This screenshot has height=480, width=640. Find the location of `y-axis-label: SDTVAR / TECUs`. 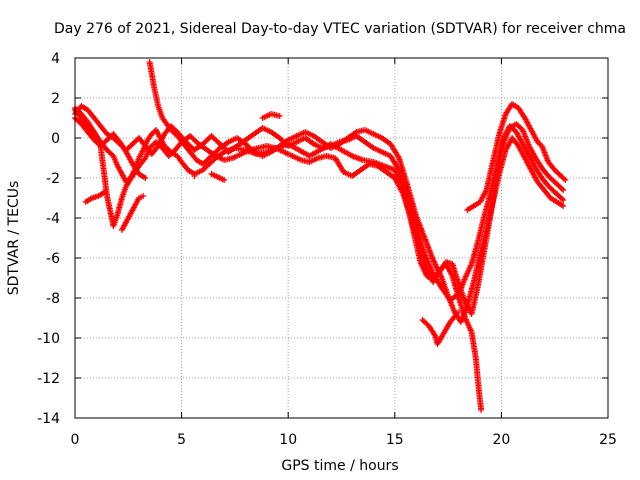

y-axis-label: SDTVAR / TECUs is located at coordinates (14, 238).